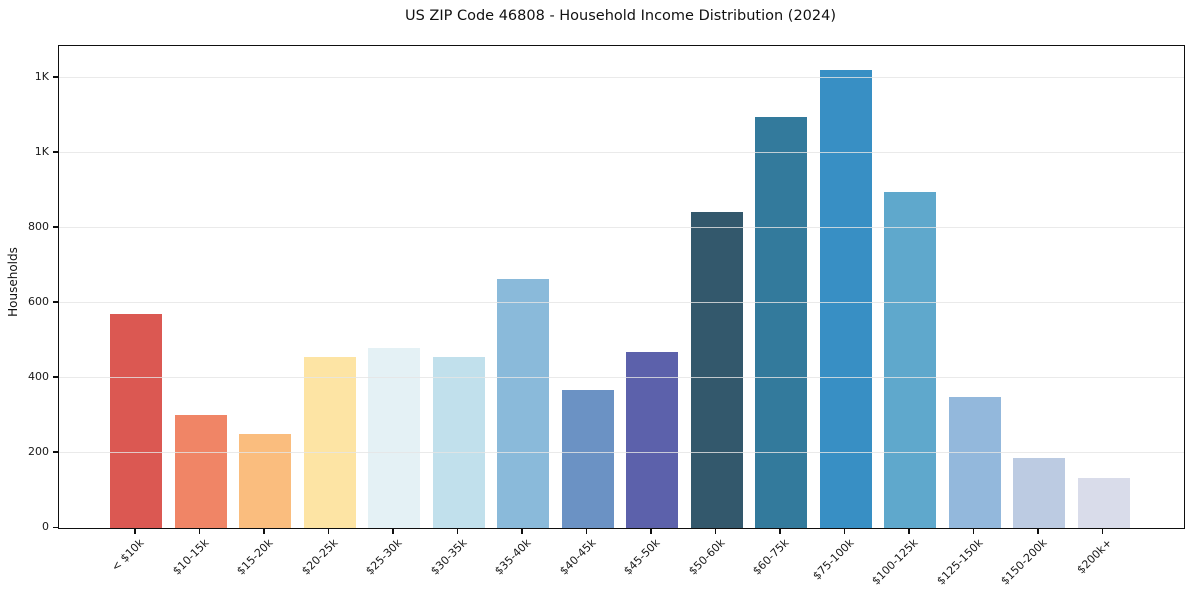 The width and height of the screenshot is (1189, 590). I want to click on x-tick-label: $25-30k, so click(384, 557).